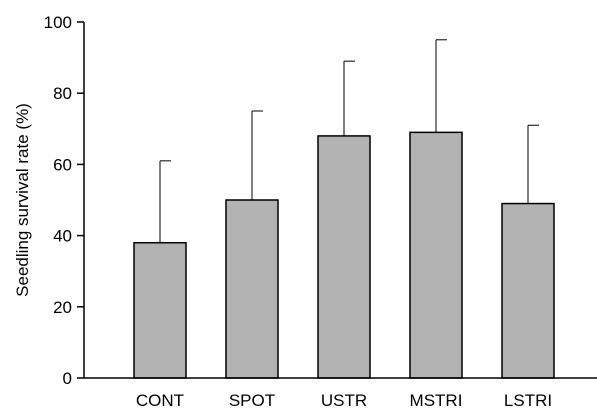 This screenshot has height=415, width=597. What do you see at coordinates (64, 200) in the screenshot?
I see `y-axis-ticks: 0 20 40 60 80 100` at bounding box center [64, 200].